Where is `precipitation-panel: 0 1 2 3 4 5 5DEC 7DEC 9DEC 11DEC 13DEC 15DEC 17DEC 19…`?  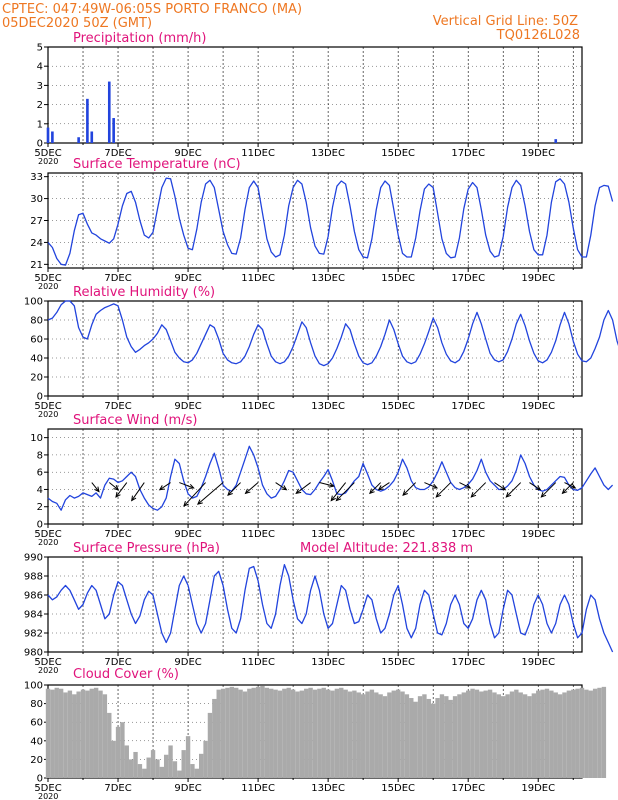
precipitation-panel: 0 1 2 3 4 5 5DEC 7DEC 9DEC 11DEC 13DEC 15DEC 17DEC 19… is located at coordinates (308, 98).